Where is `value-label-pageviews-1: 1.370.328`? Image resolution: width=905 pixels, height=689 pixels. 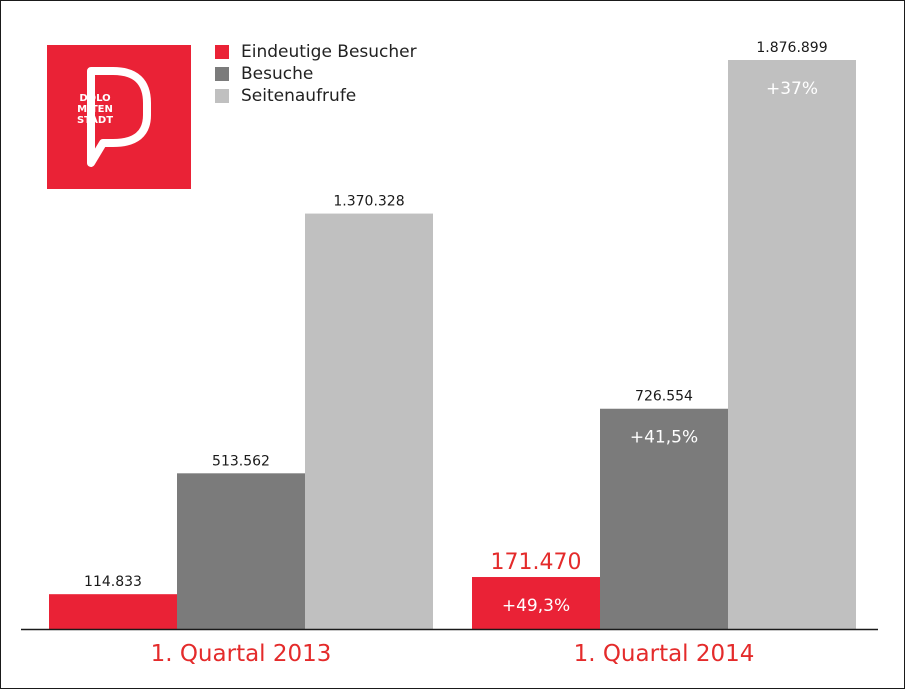
value-label-pageviews-1: 1.370.328 is located at coordinates (368, 202).